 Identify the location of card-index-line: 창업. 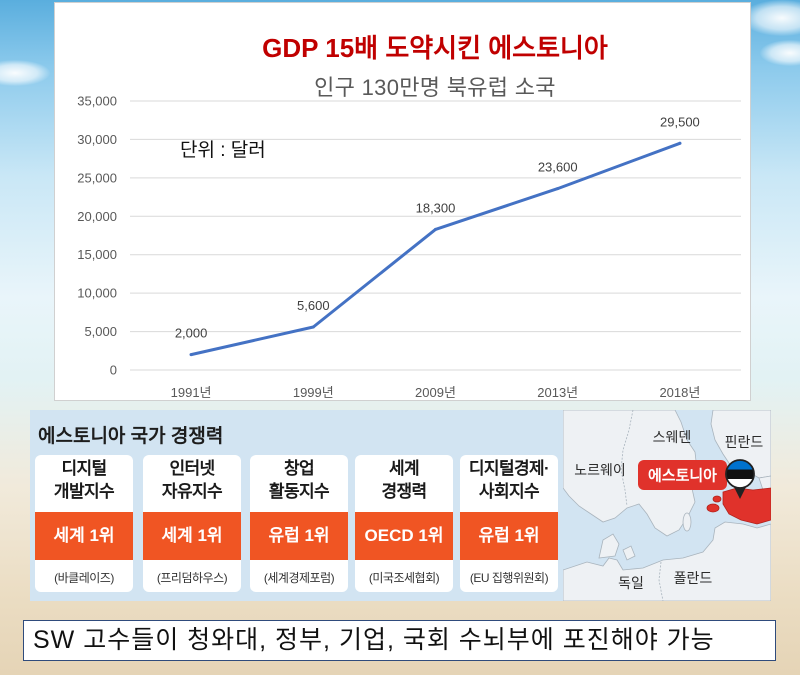
(299, 468).